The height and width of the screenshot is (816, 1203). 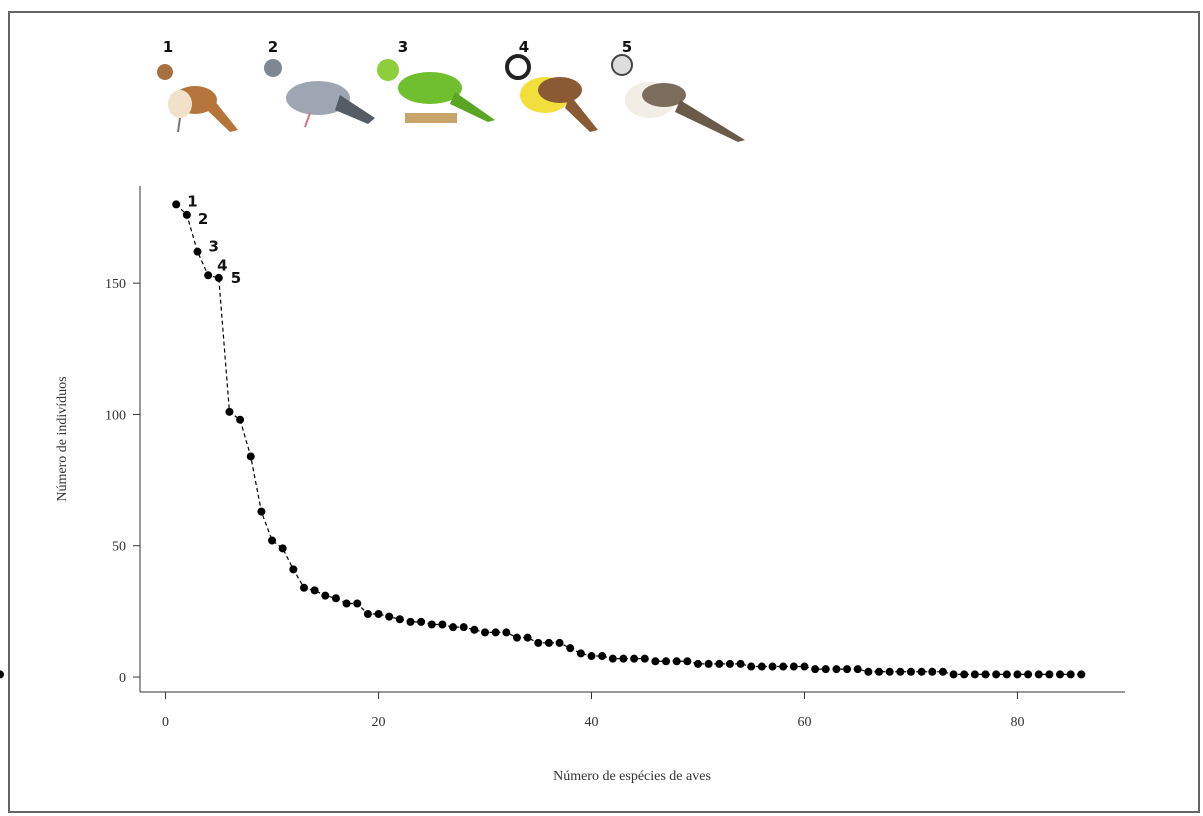 What do you see at coordinates (236, 278) in the screenshot?
I see `point-label: 5` at bounding box center [236, 278].